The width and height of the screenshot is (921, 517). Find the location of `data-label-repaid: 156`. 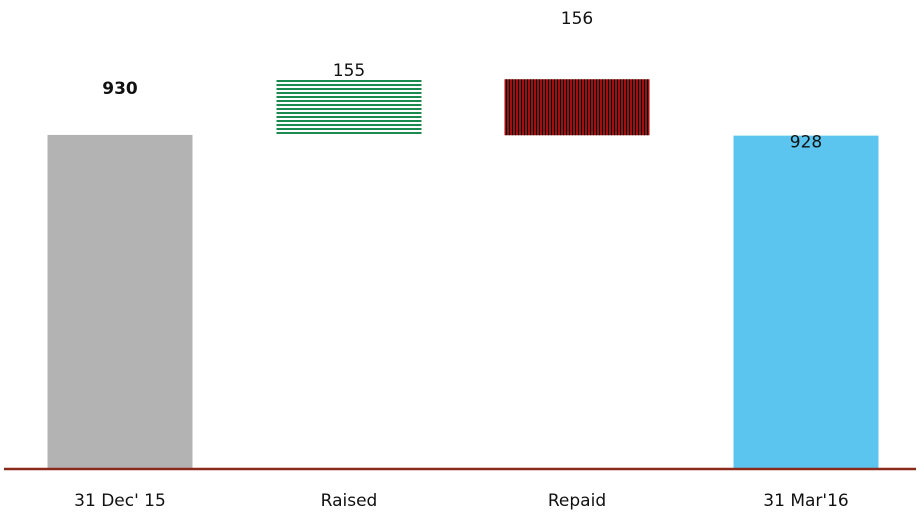

data-label-repaid: 156 is located at coordinates (577, 19).